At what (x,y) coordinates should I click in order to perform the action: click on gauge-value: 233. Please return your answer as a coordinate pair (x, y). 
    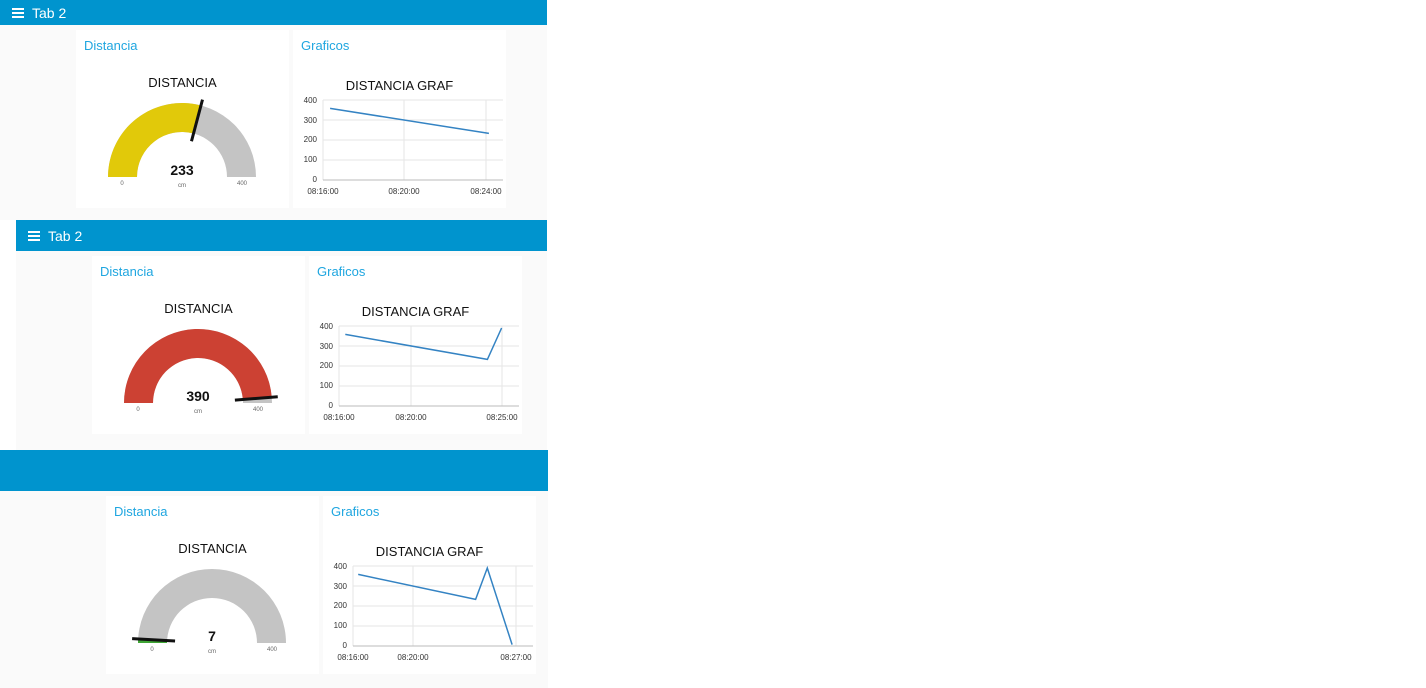
    Looking at the image, I should click on (182, 170).